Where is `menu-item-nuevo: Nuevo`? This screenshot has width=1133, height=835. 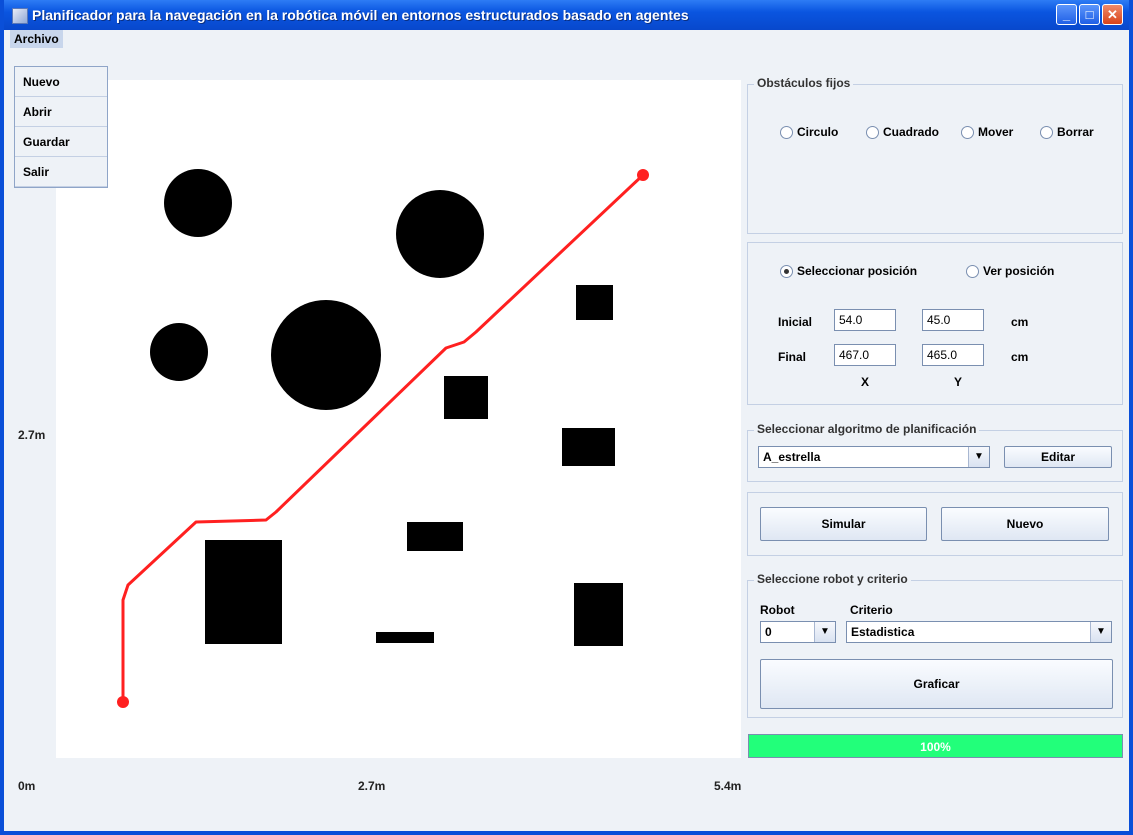
menu-item-nuevo: Nuevo is located at coordinates (61, 82).